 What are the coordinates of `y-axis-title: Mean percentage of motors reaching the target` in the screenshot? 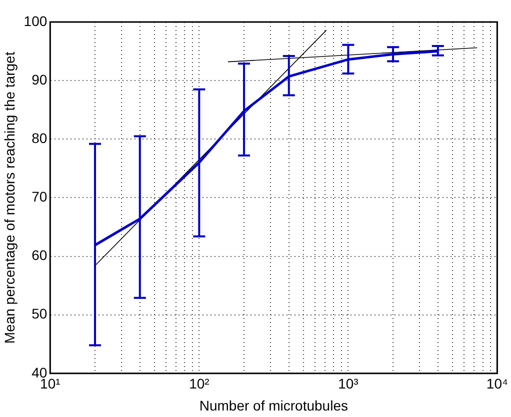 It's located at (9, 198).